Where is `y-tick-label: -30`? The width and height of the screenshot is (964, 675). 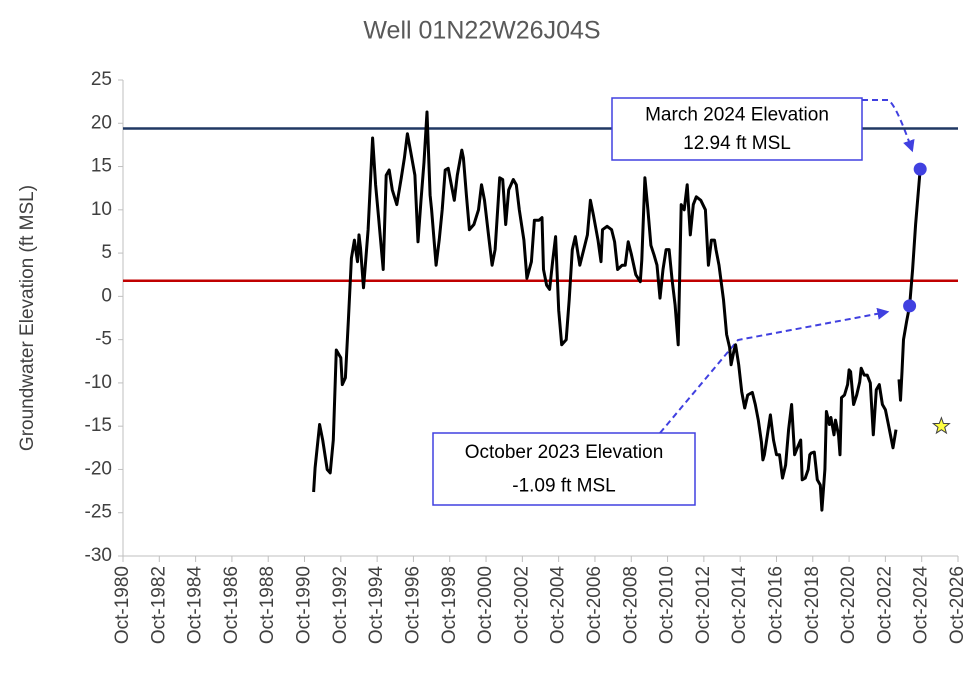 y-tick-label: -30 is located at coordinates (98, 555).